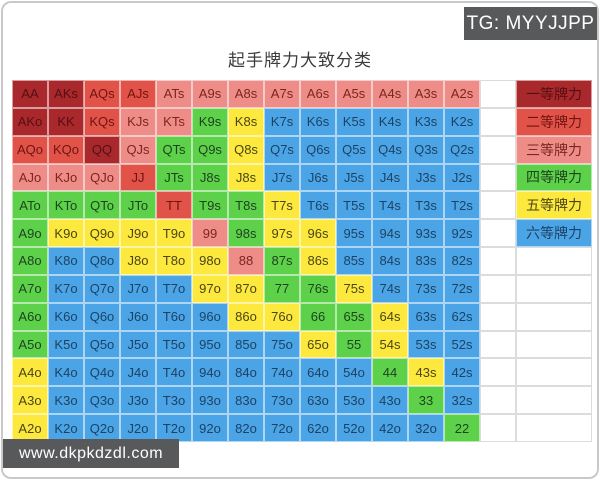 Image resolution: width=600 pixels, height=480 pixels. Describe the element at coordinates (174, 177) in the screenshot. I see `hand-cell-JTs: JTs` at that location.